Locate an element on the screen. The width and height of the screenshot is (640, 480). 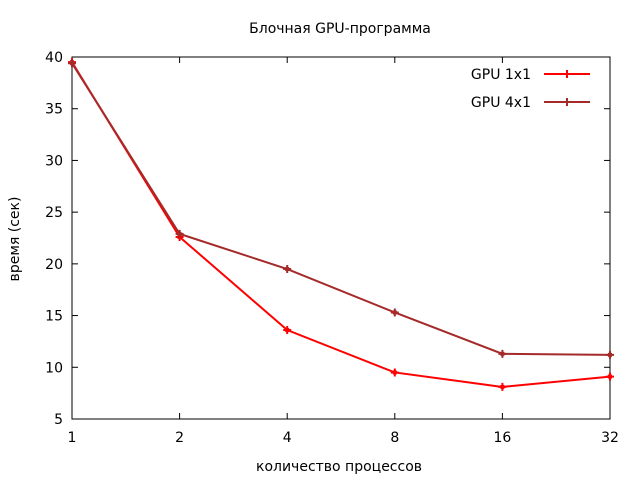
y-tick-label: 25 is located at coordinates (54, 213).